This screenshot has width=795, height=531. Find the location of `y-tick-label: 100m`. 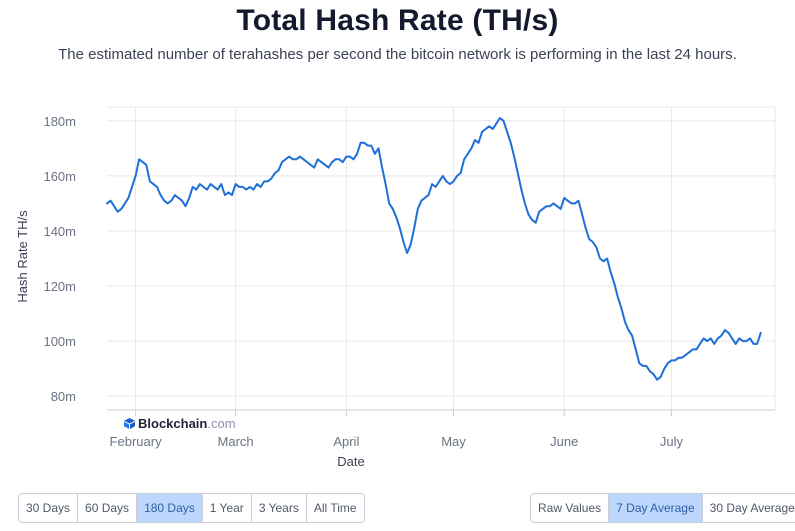

y-tick-label: 100m is located at coordinates (59, 341).